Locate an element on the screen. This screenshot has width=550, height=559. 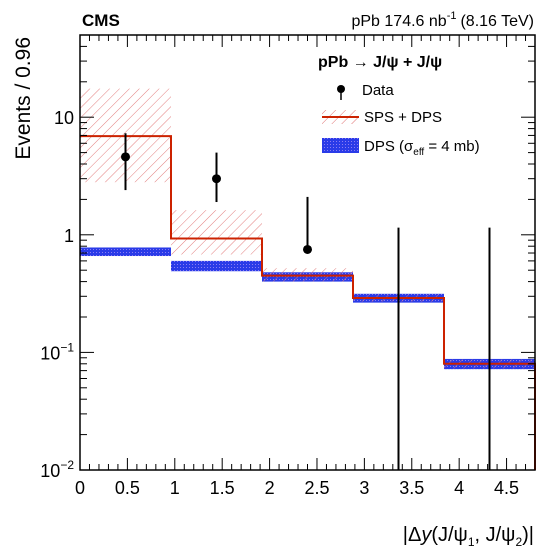
x-tick-label: 4 is located at coordinates (459, 488).